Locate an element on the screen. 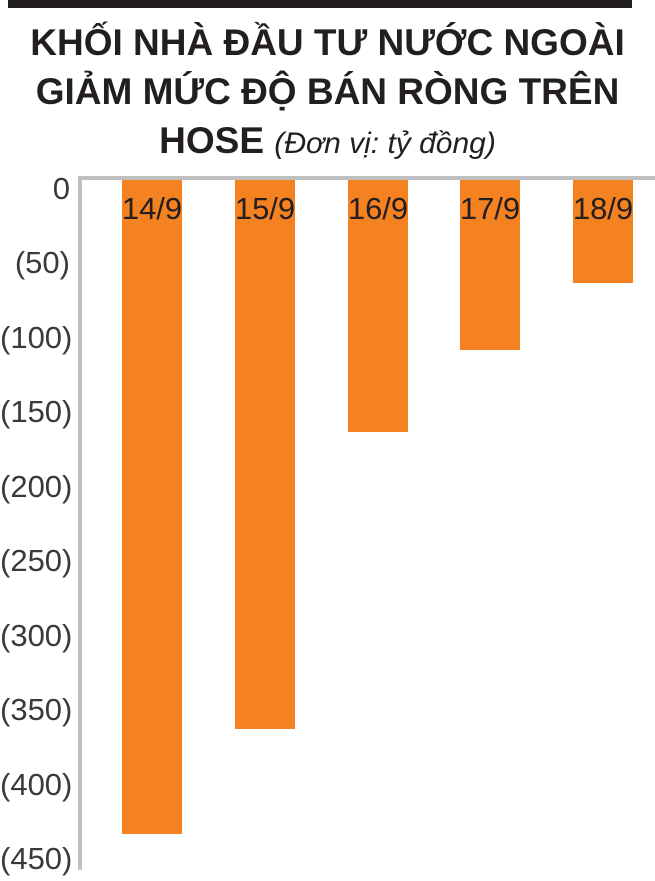  y-tick-label: (250) is located at coordinates (36, 560).